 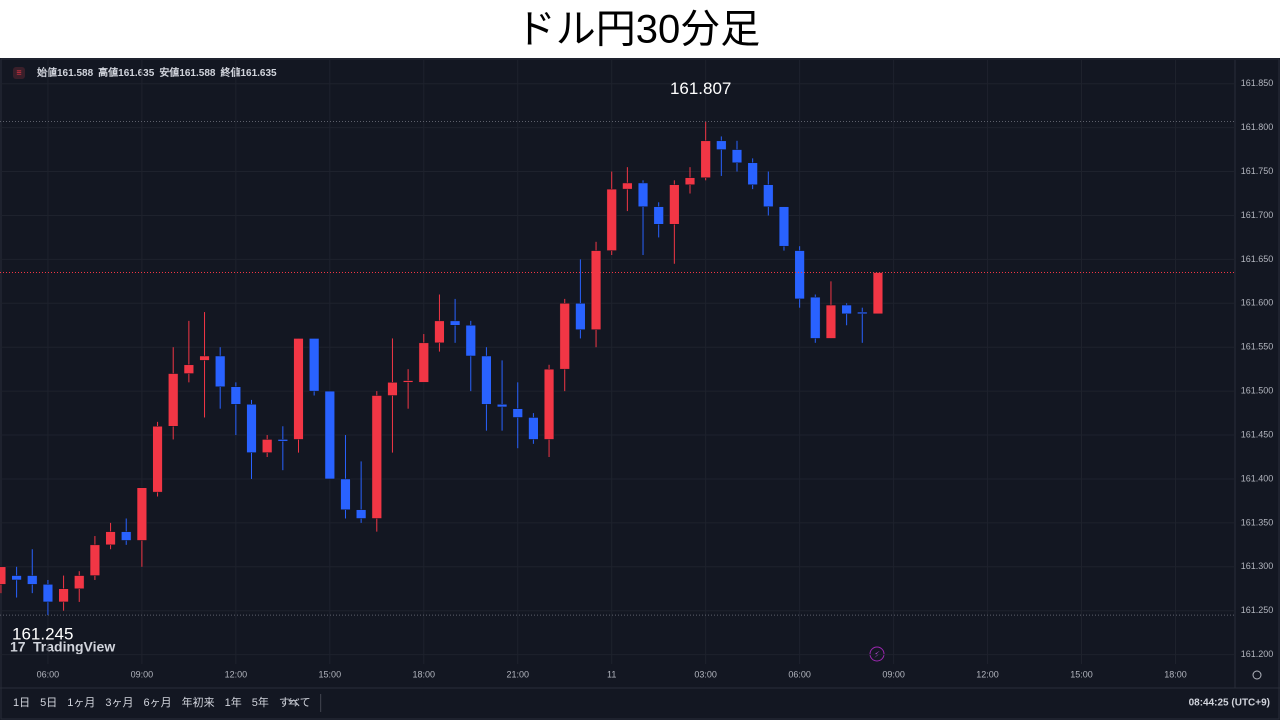 What do you see at coordinates (18, 647) in the screenshot?
I see `logo-mark: 17` at bounding box center [18, 647].